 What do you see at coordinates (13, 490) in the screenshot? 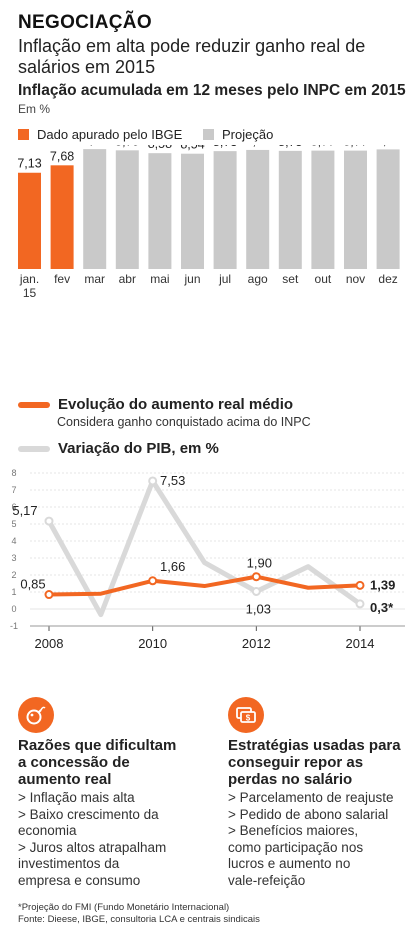
I see `y-tick-label: 7` at bounding box center [13, 490].